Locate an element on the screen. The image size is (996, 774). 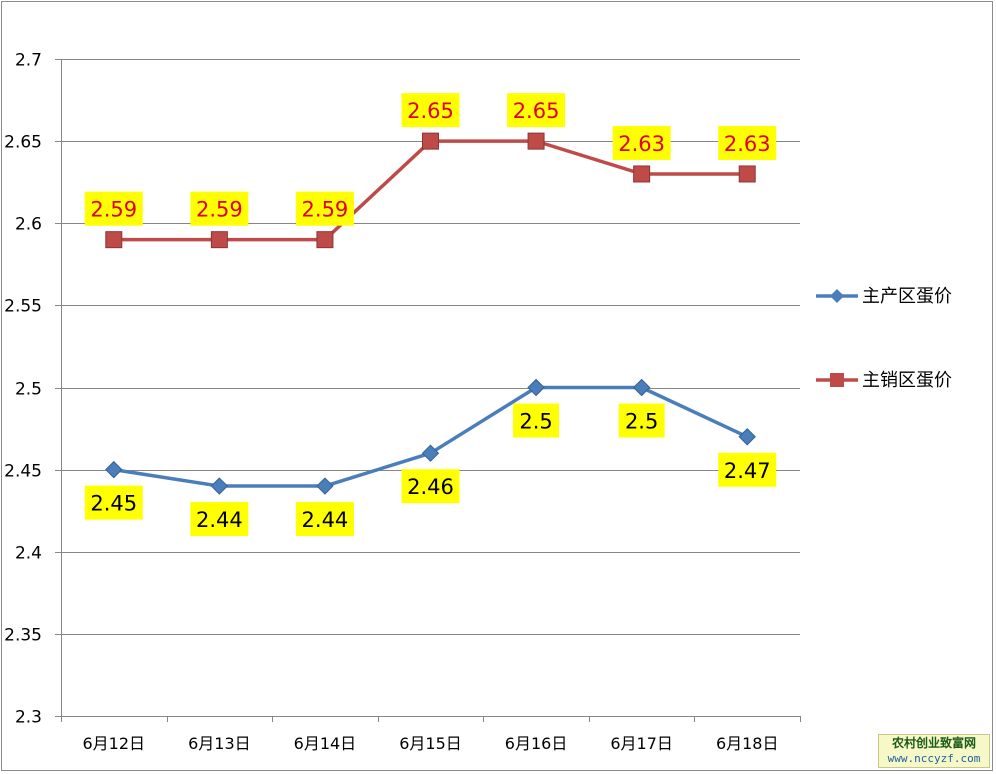
watermark-logo: 农村创业致富网 www.nccyzf.com is located at coordinates (934, 751).